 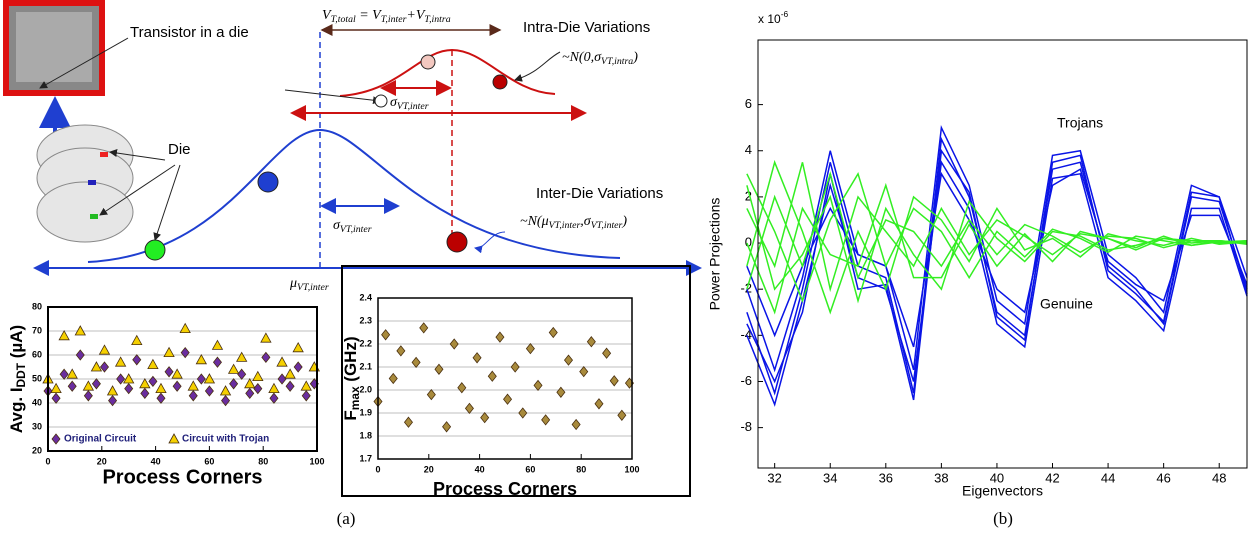 I want to click on die-mark, so click(x=92, y=182).